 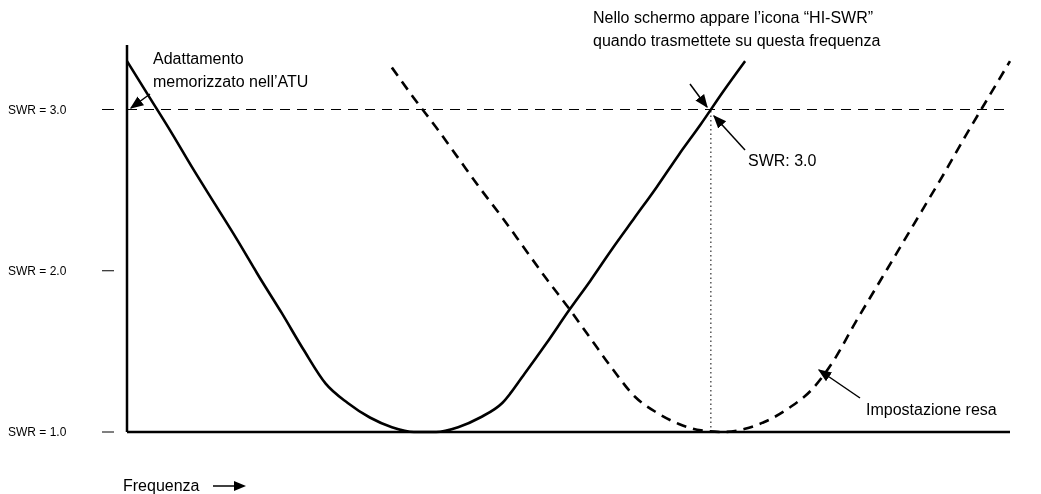 I want to click on annotation: Adattamento memorizzato nell’ATU, so click(x=231, y=70).